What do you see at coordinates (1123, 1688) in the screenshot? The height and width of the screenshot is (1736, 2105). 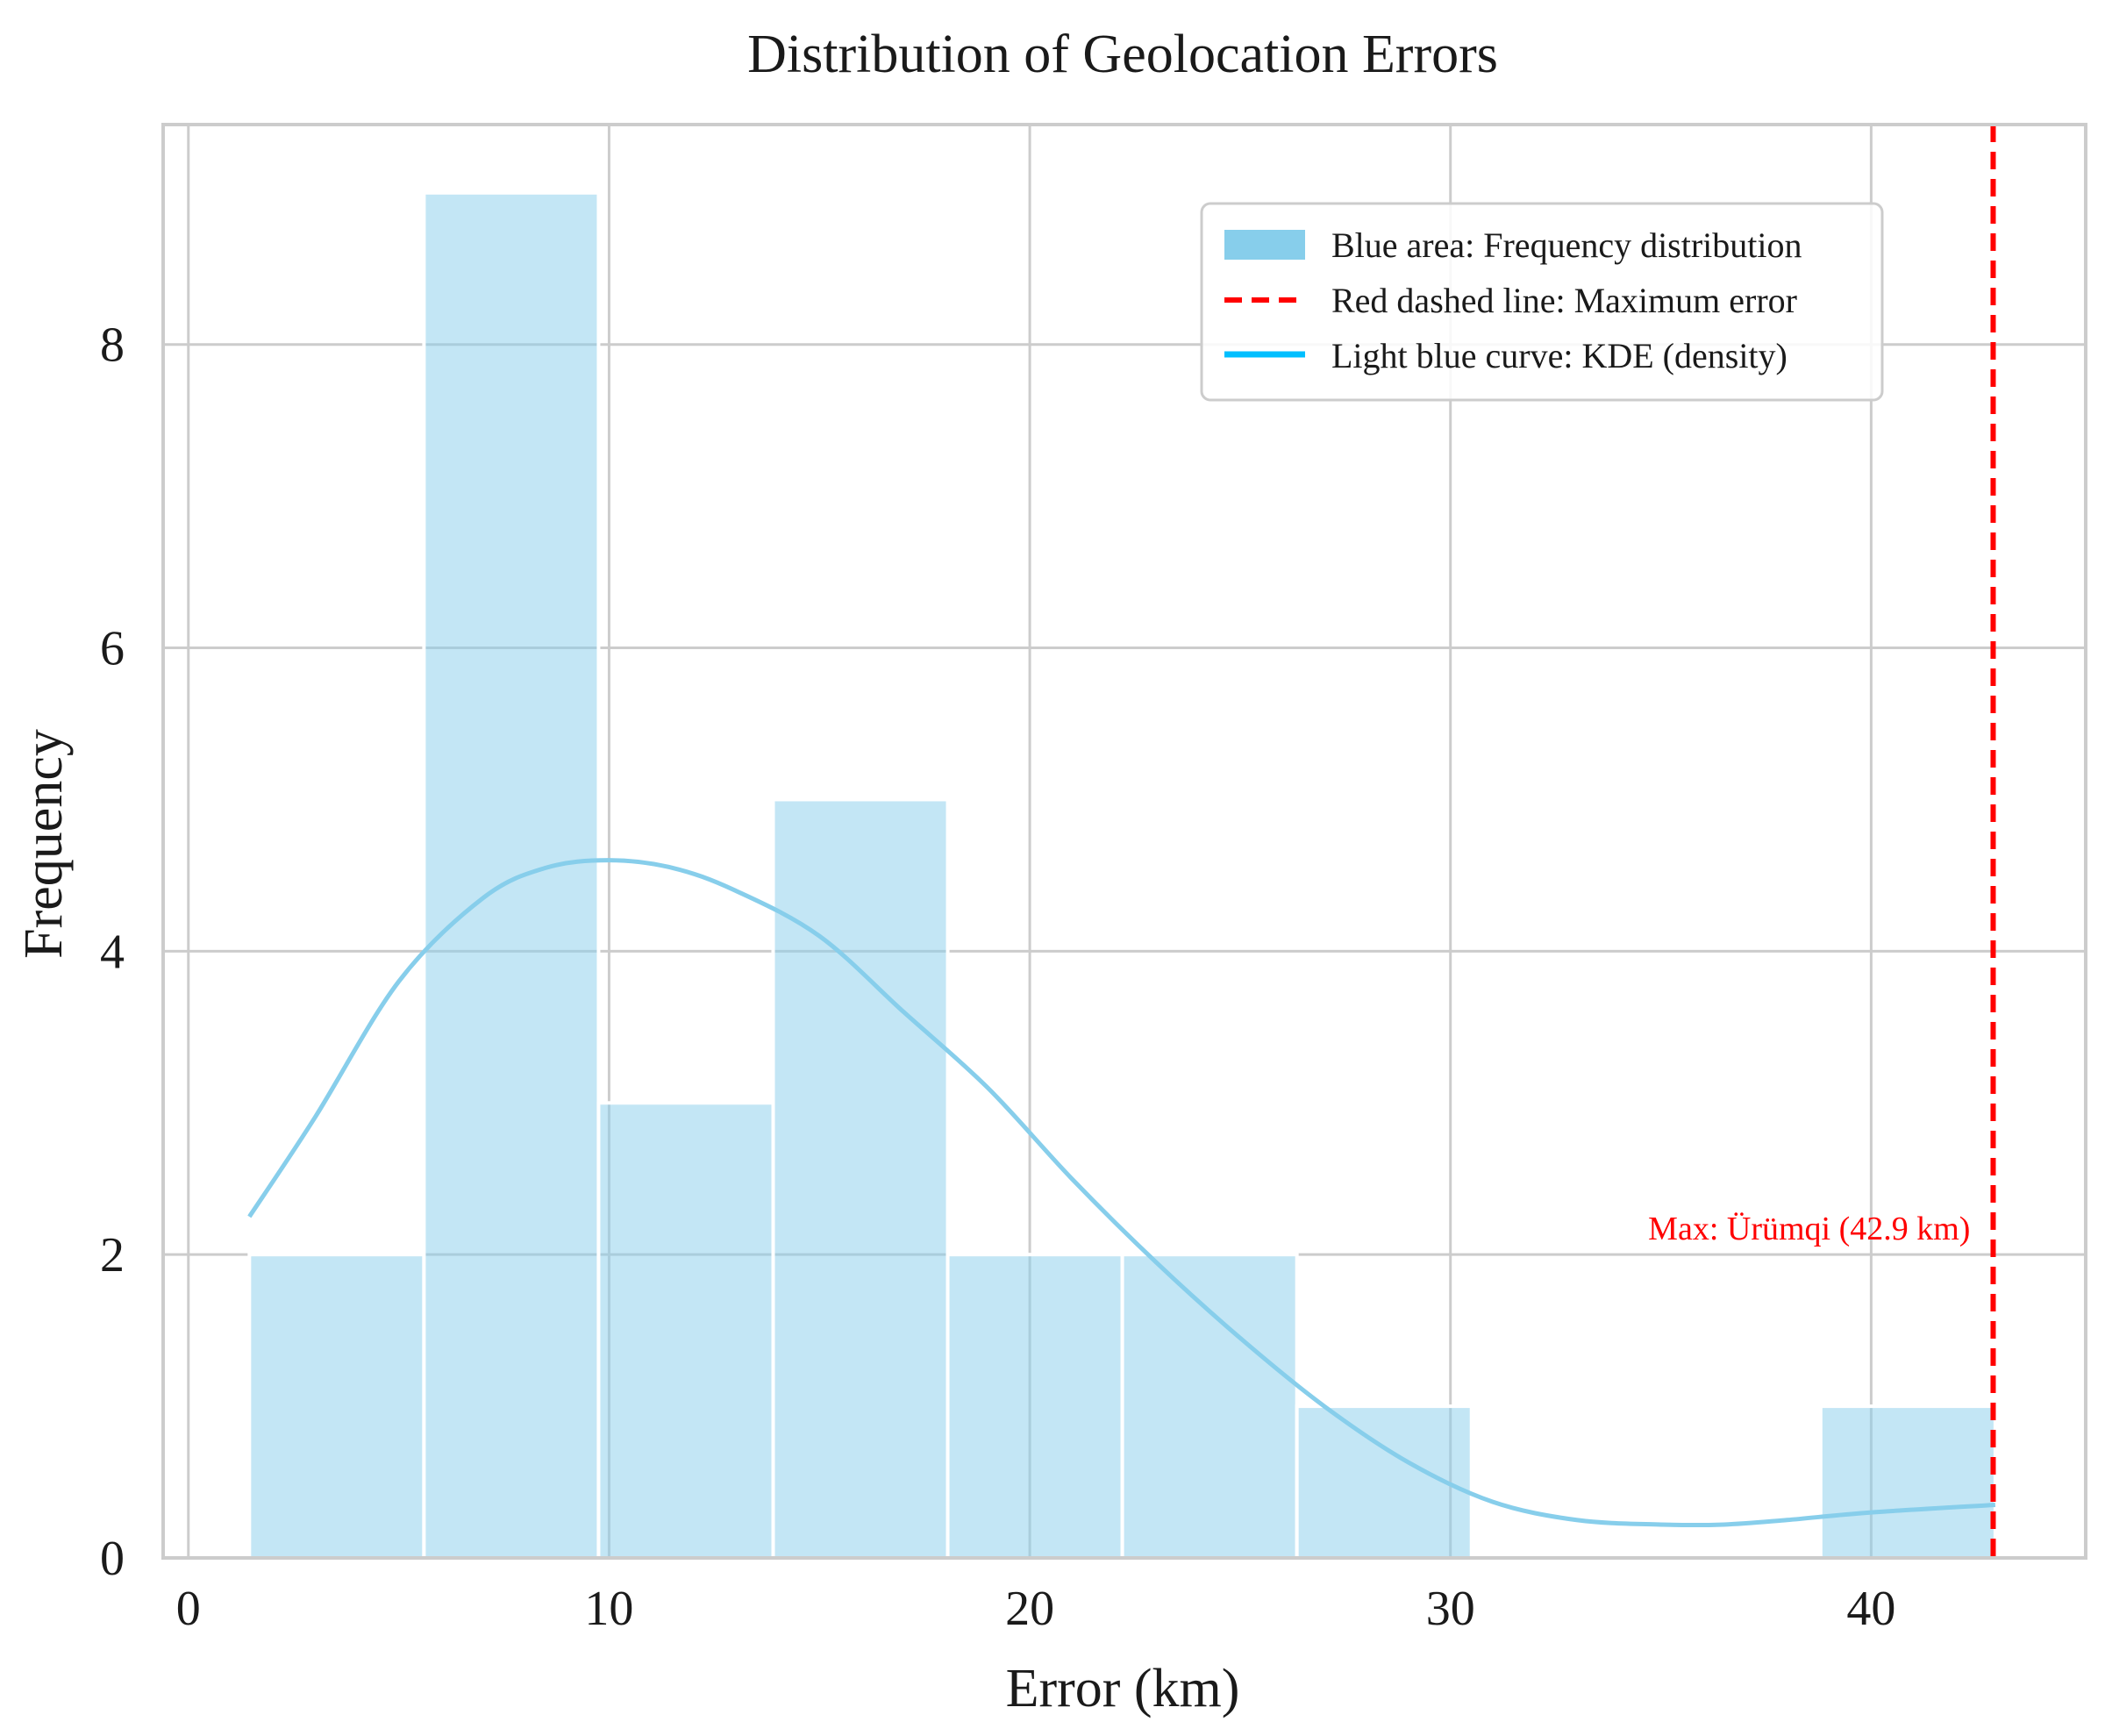 I see `x-axis-label: Error (km)` at bounding box center [1123, 1688].